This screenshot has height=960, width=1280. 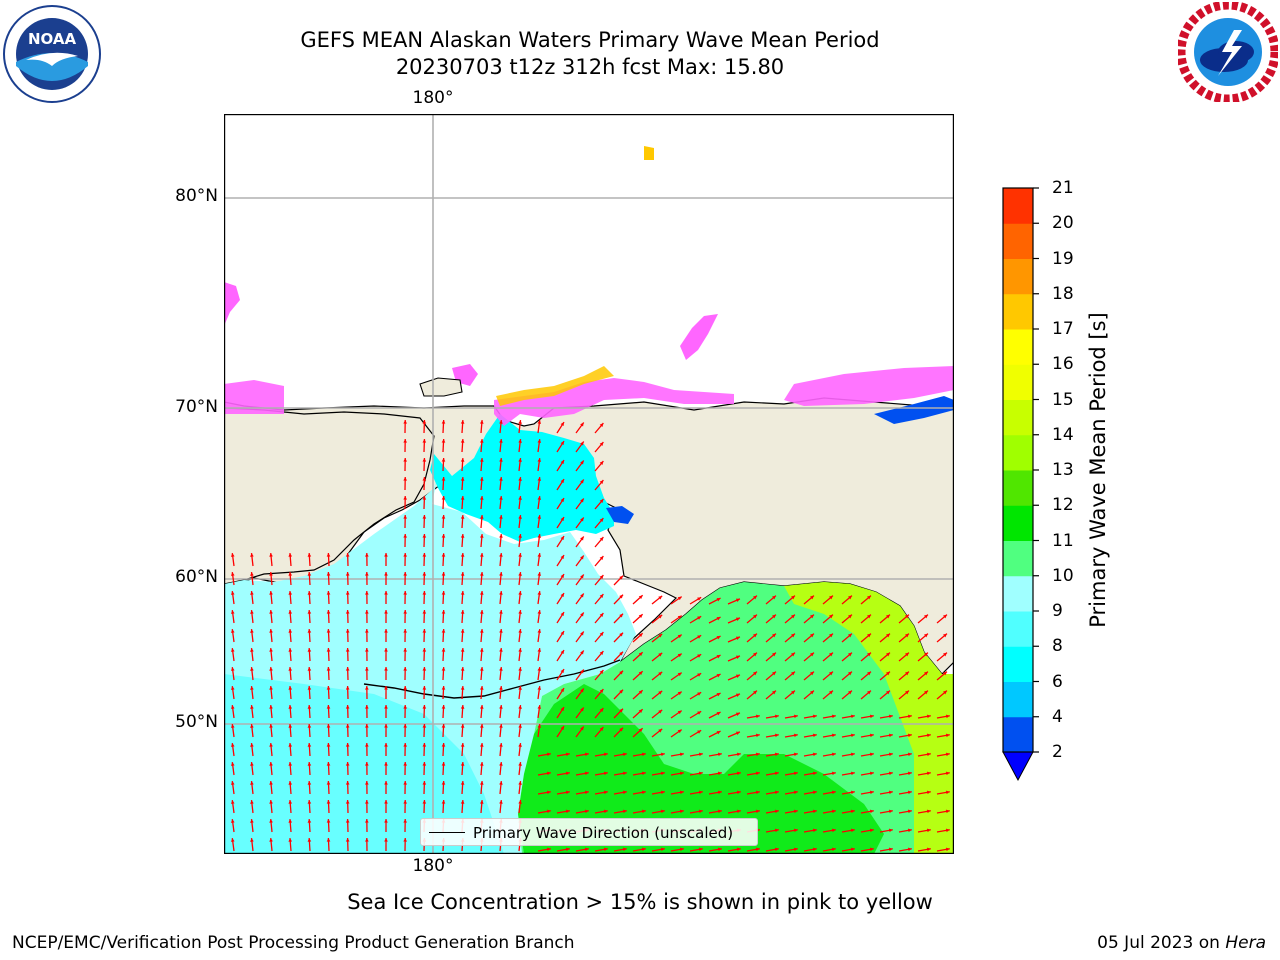 I want to click on noaa-logo: NOAA, so click(x=52, y=54).